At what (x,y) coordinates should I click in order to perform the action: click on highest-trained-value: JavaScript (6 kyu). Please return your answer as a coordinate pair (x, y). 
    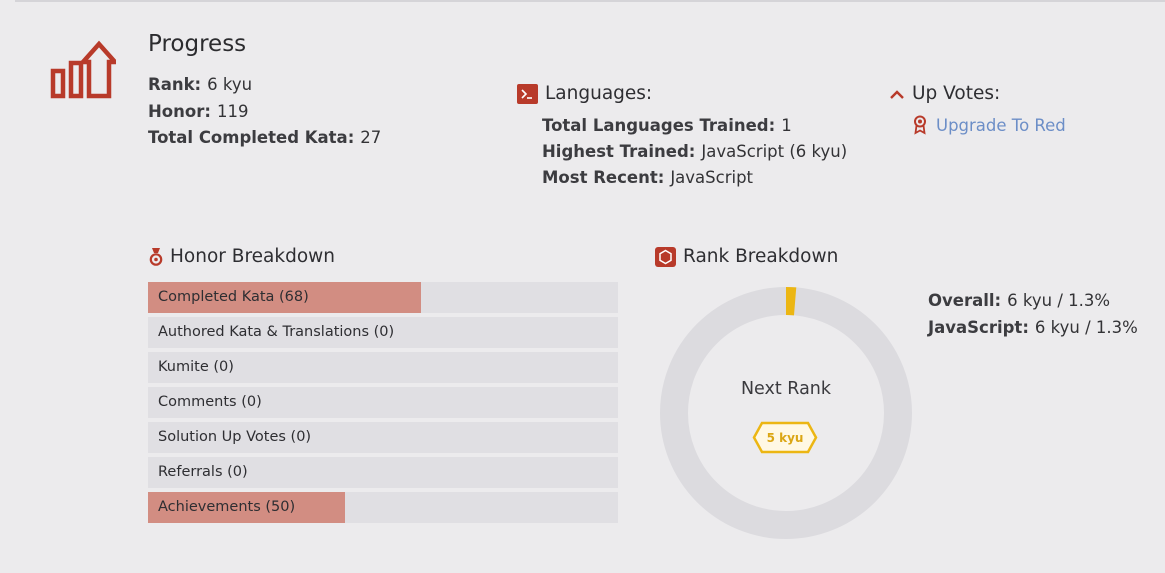
    Looking at the image, I should click on (774, 151).